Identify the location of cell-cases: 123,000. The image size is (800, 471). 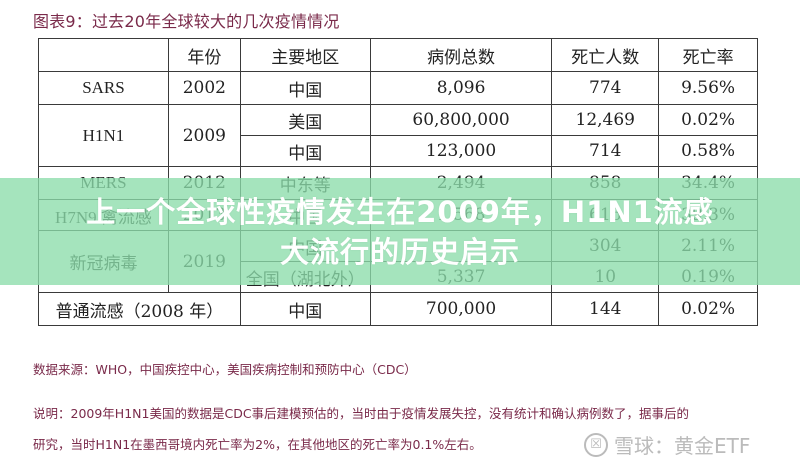
(461, 151).